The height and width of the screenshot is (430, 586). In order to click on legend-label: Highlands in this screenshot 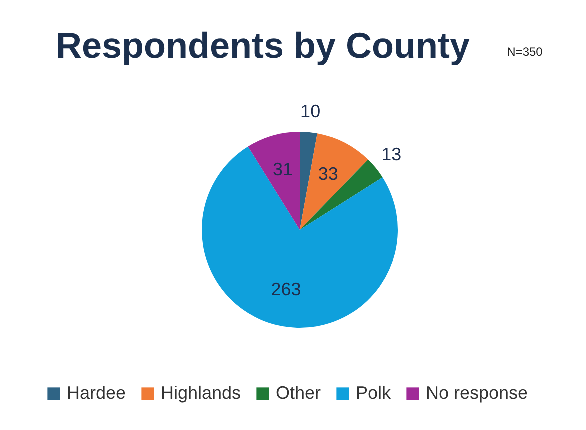, I will do `click(201, 393)`.